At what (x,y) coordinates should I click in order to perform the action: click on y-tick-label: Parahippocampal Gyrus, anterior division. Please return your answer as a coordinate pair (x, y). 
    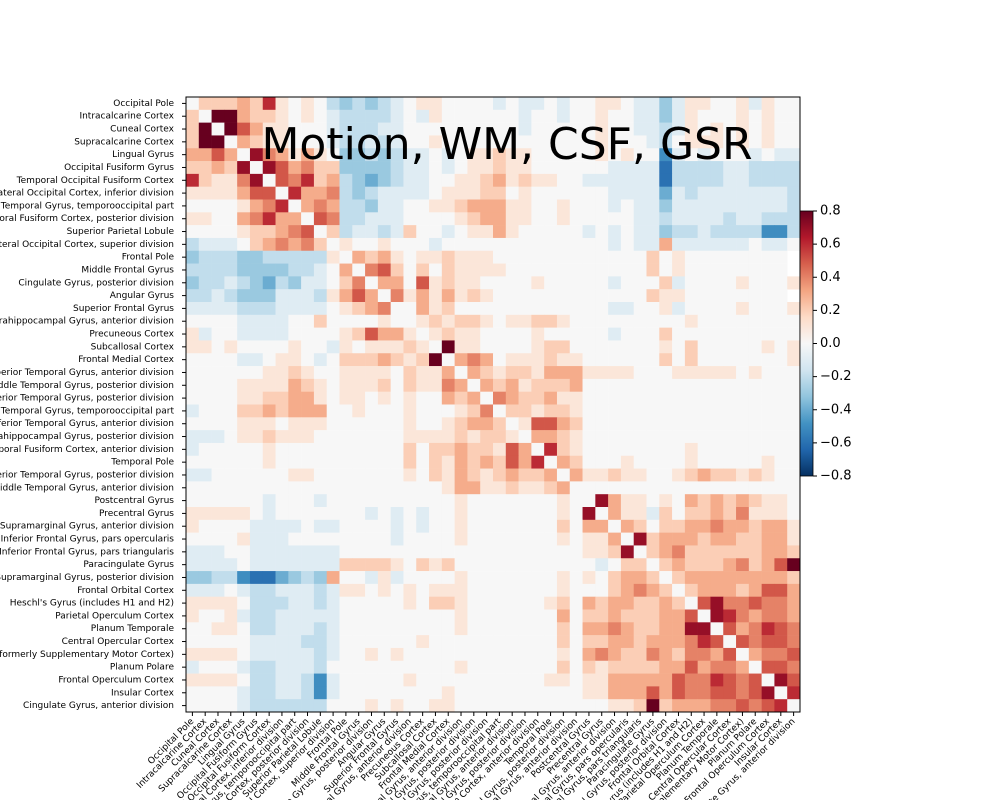
    Looking at the image, I should click on (87, 322).